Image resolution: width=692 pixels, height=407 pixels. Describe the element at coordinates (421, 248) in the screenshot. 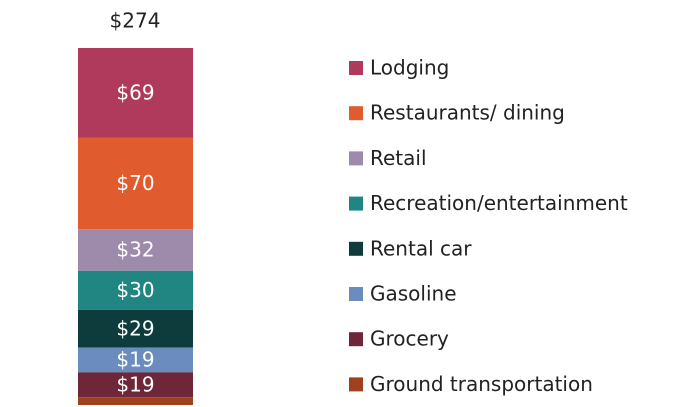

I see `legend-label: Rental car` at that location.